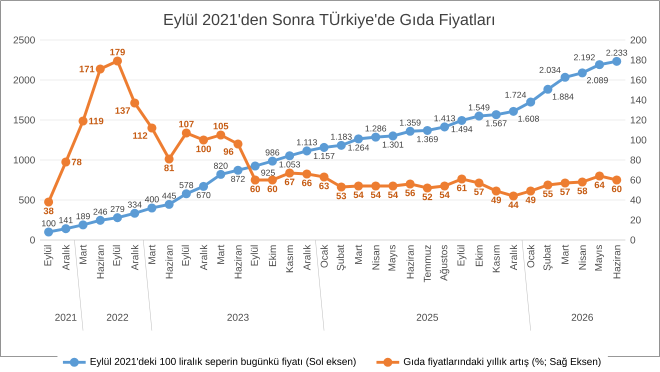 Image resolution: width=660 pixels, height=372 pixels. Describe the element at coordinates (324, 186) in the screenshot. I see `data-label: 63` at that location.